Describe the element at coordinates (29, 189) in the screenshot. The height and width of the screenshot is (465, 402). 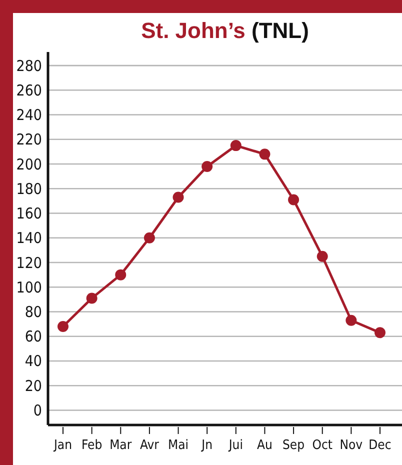
I see `y-tick-label: 180` at that location.